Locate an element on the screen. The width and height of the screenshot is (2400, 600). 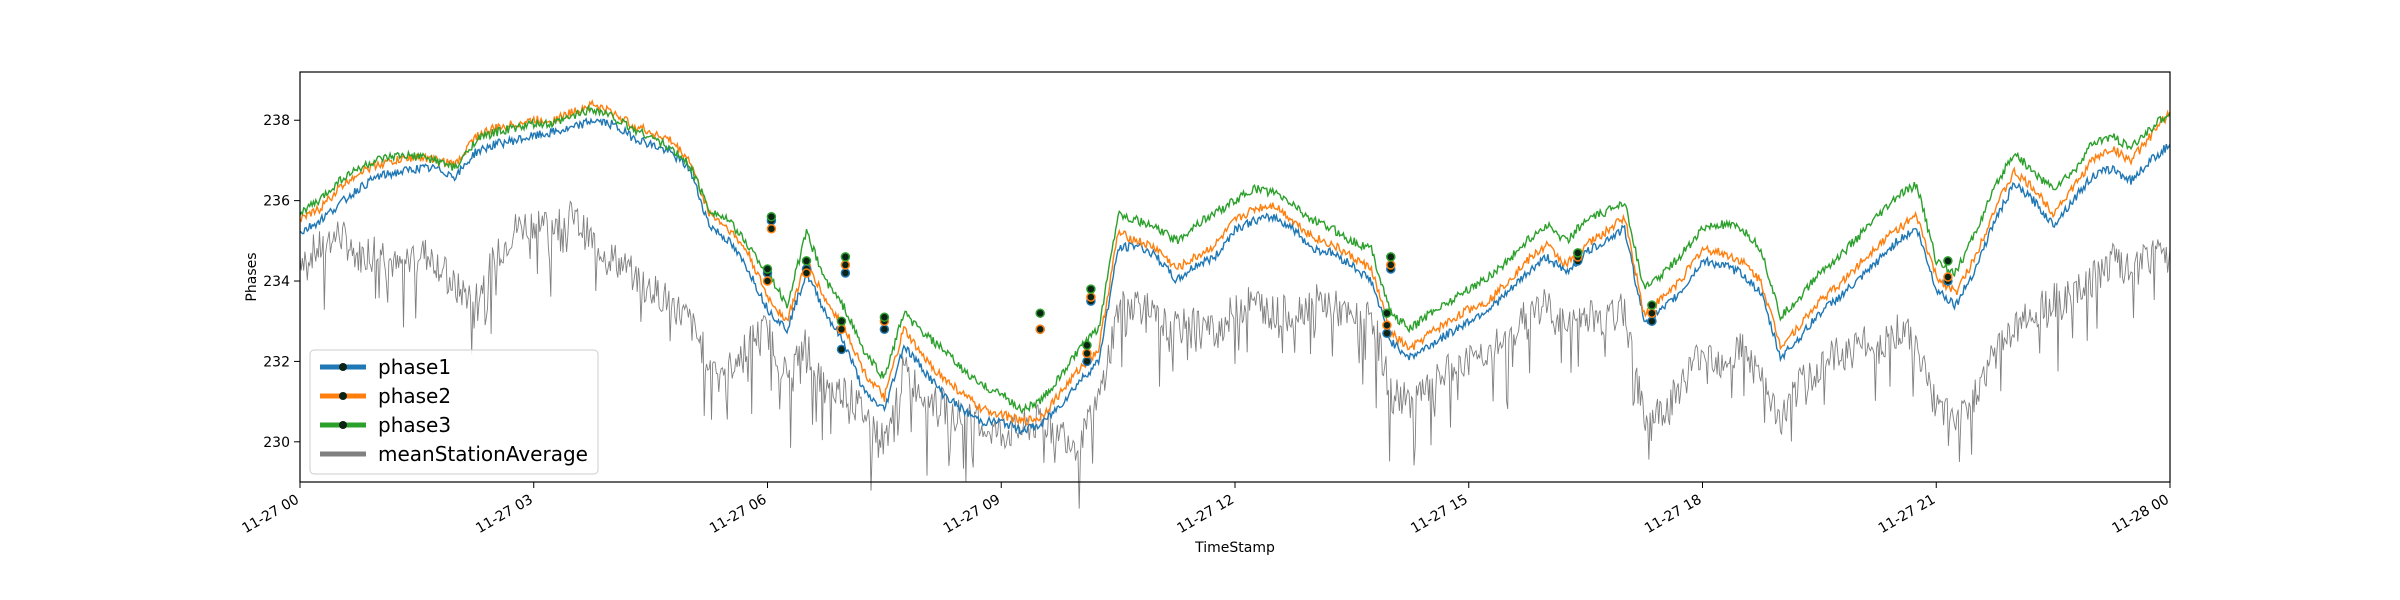
y-axis: 230 232 234 236 238 is located at coordinates (281, 282).